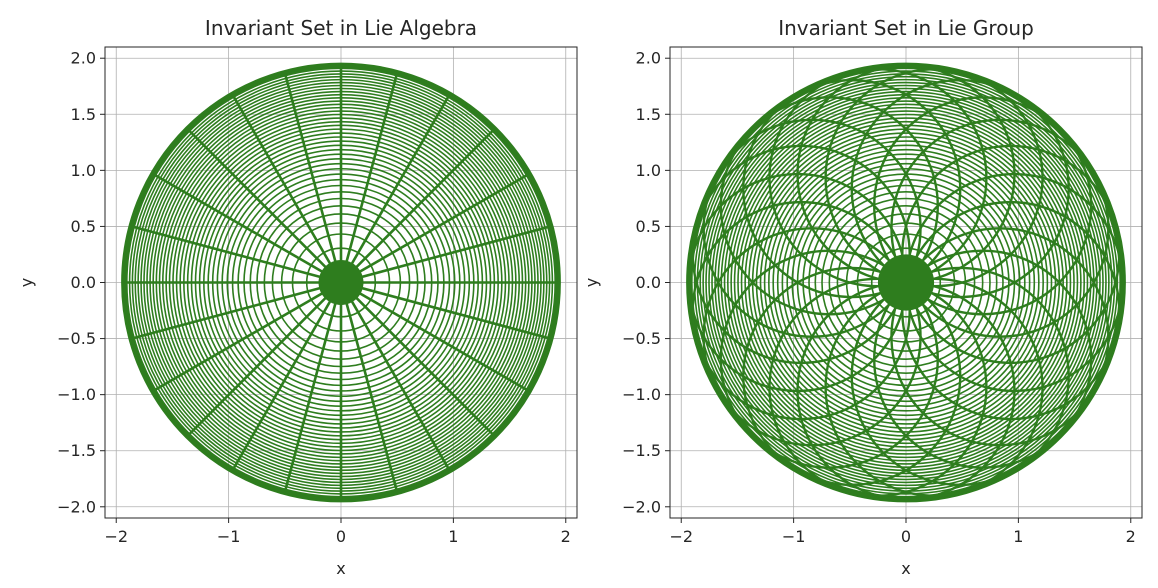  I want to click on ring, so click(906, 282).